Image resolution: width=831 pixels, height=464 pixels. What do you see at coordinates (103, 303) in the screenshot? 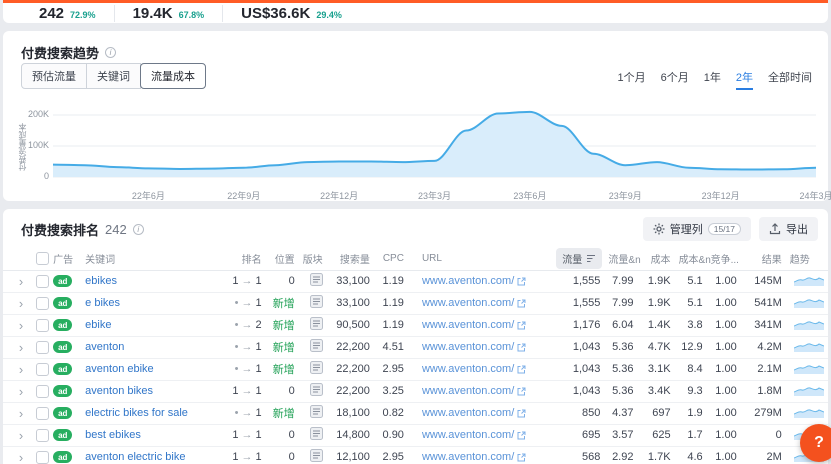
I see `keyword-link: e bikes` at bounding box center [103, 303].